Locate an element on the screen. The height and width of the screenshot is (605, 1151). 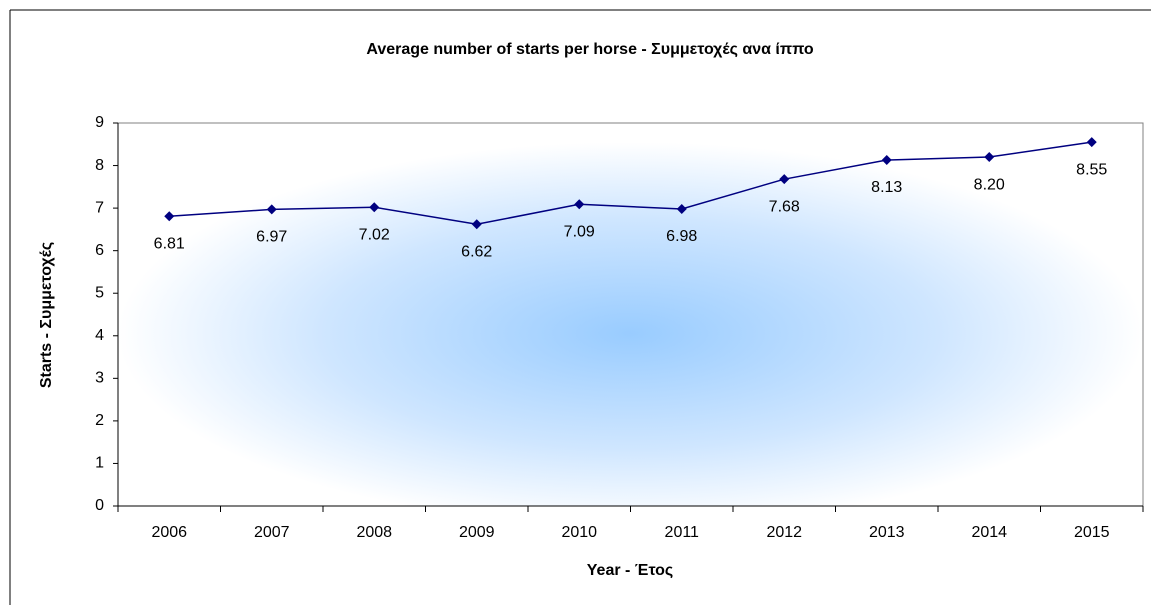
y-tick-label: 5 is located at coordinates (99, 292).